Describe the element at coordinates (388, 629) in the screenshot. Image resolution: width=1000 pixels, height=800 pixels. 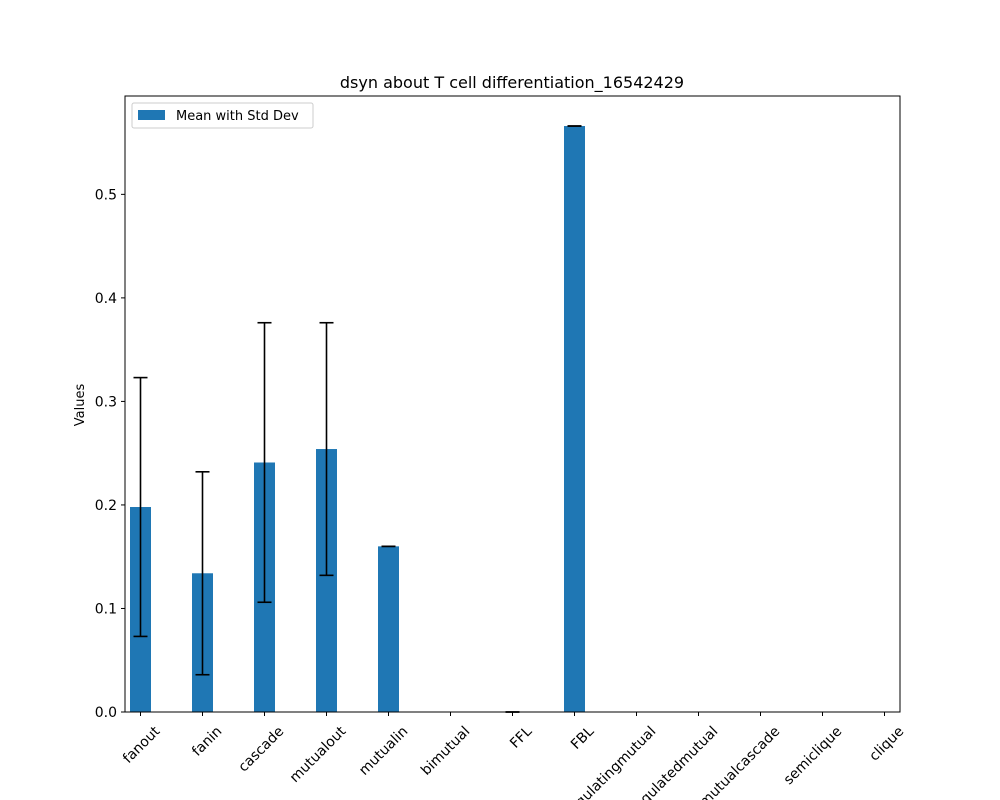
I see `bar-mutualin` at that location.